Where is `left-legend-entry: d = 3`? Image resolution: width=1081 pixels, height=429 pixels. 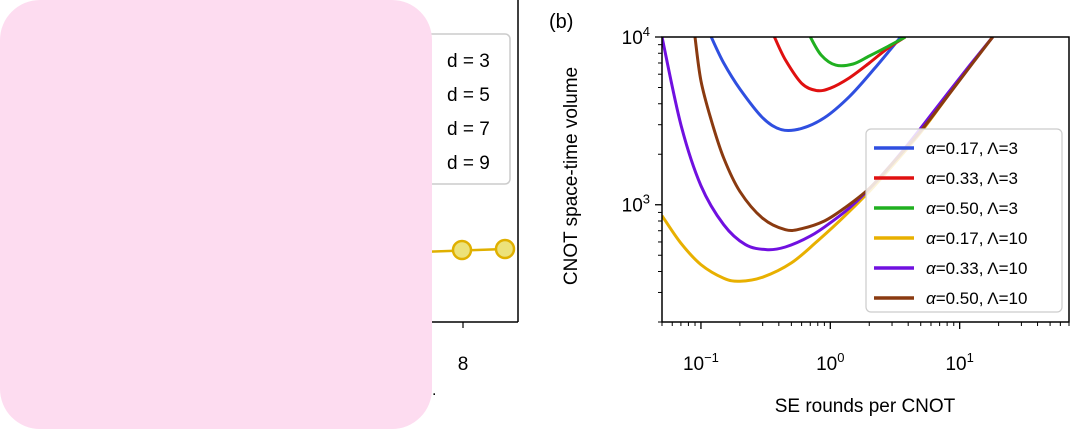 left-legend-entry: d = 3 is located at coordinates (468, 61).